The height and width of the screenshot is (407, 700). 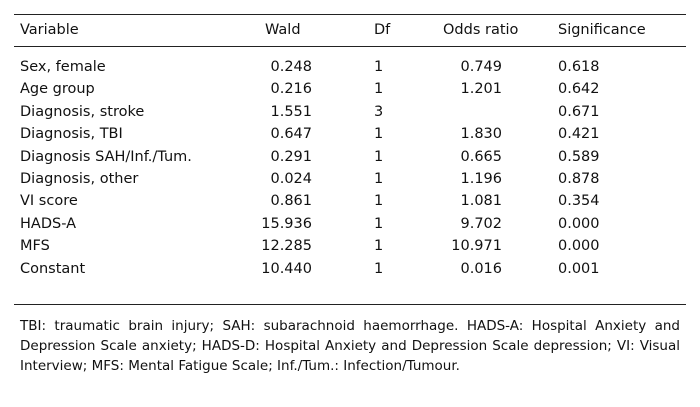 I want to click on wald-cell: 10.440, so click(x=286, y=268).